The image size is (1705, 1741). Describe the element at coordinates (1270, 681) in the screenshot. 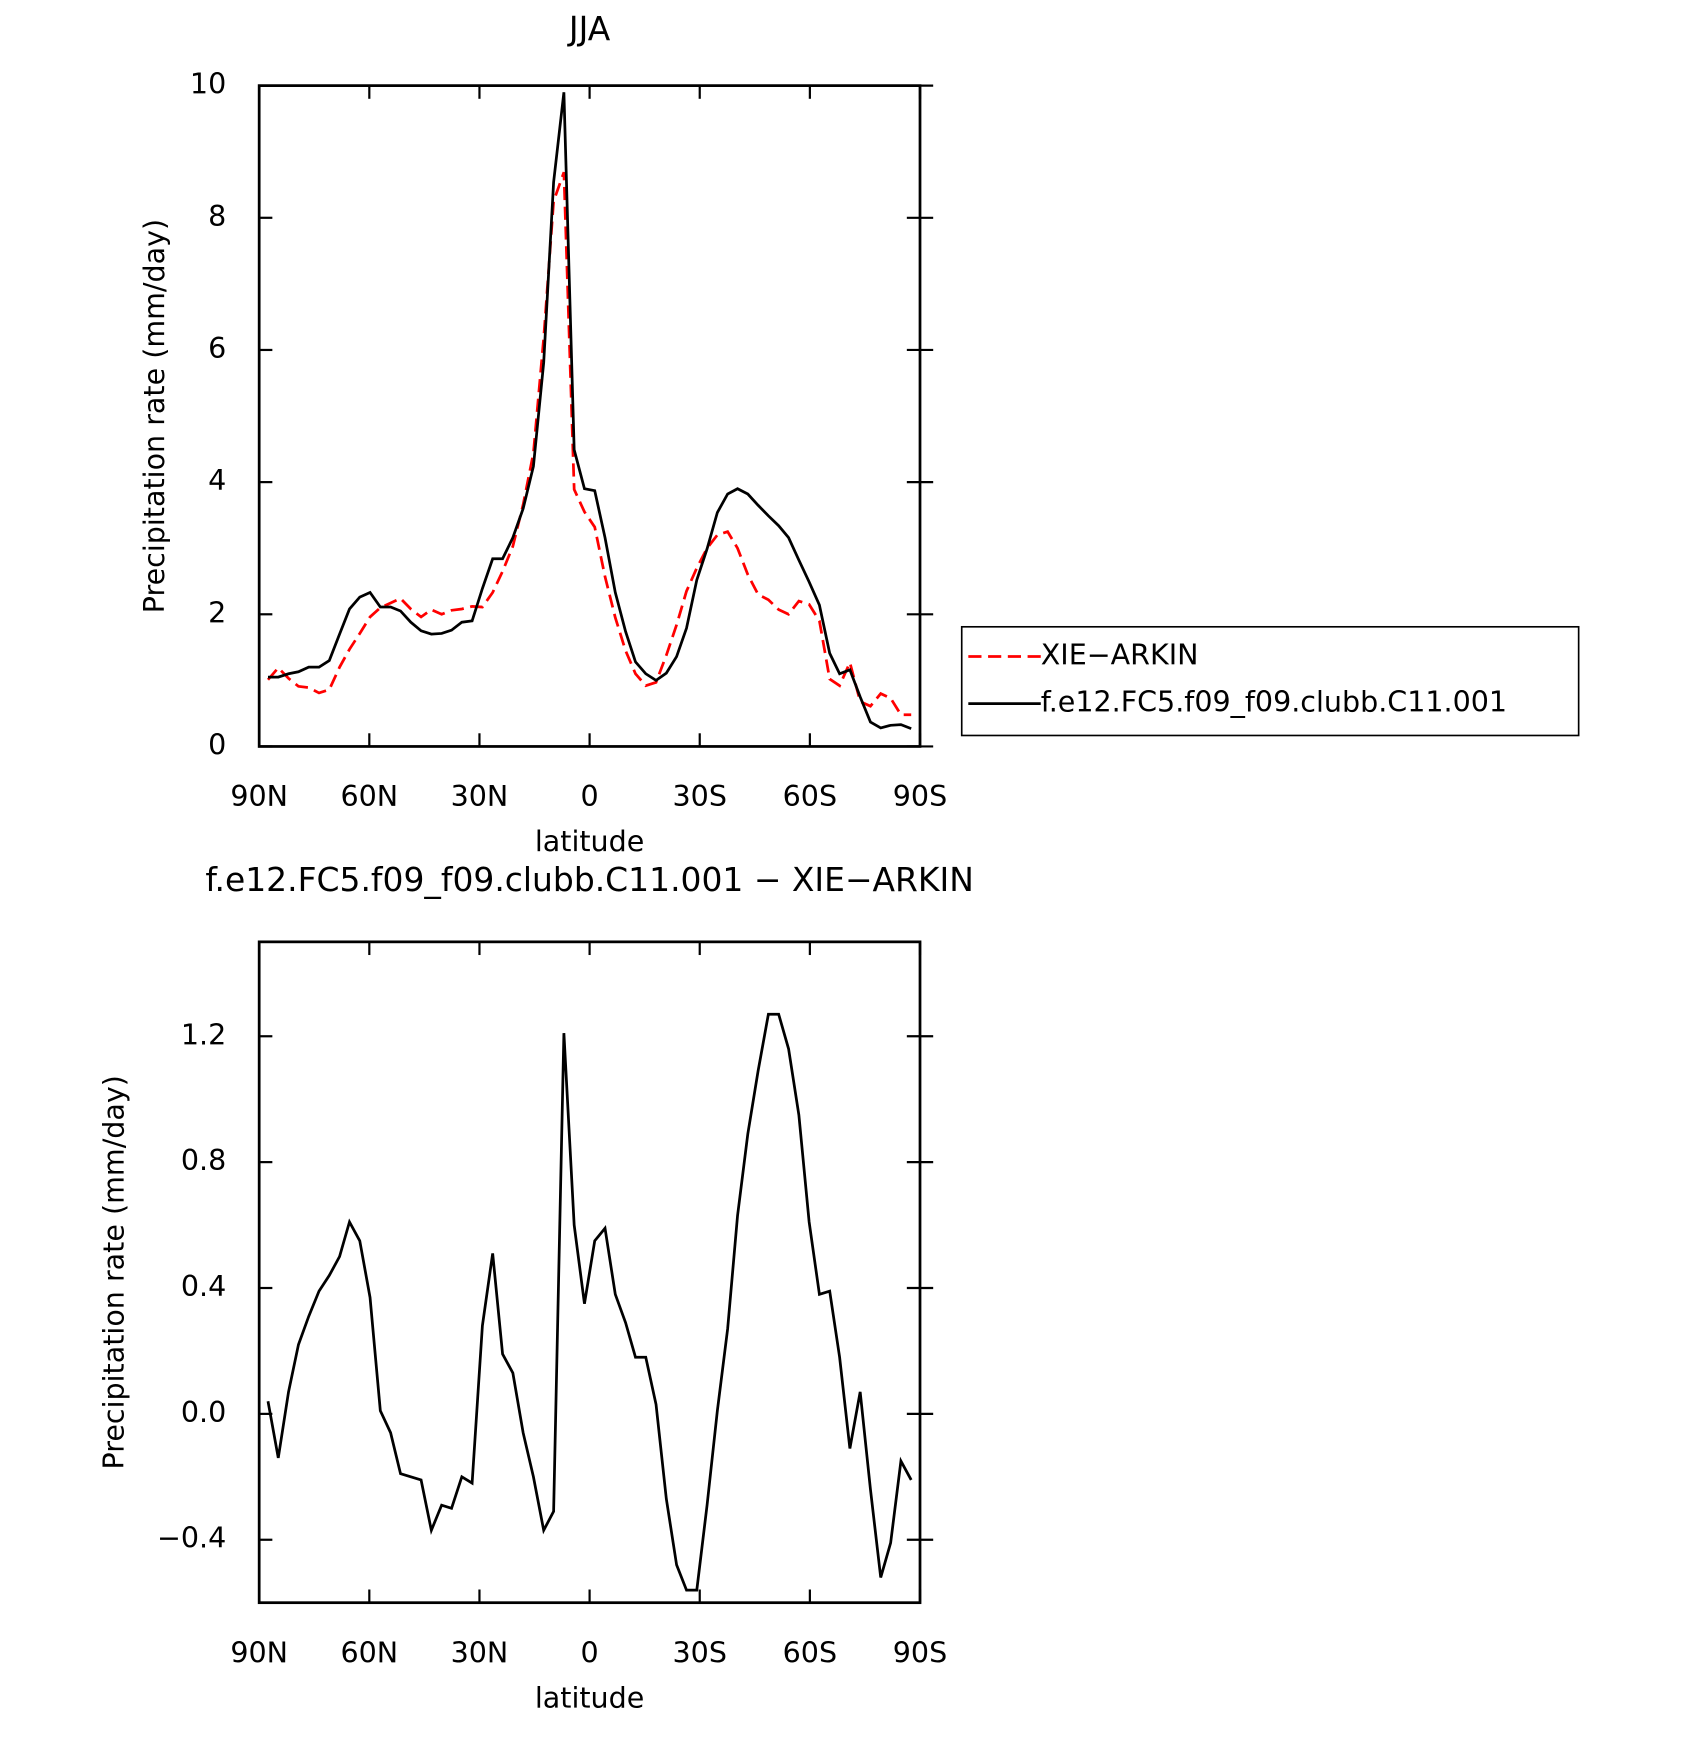

I see `legend-box` at that location.